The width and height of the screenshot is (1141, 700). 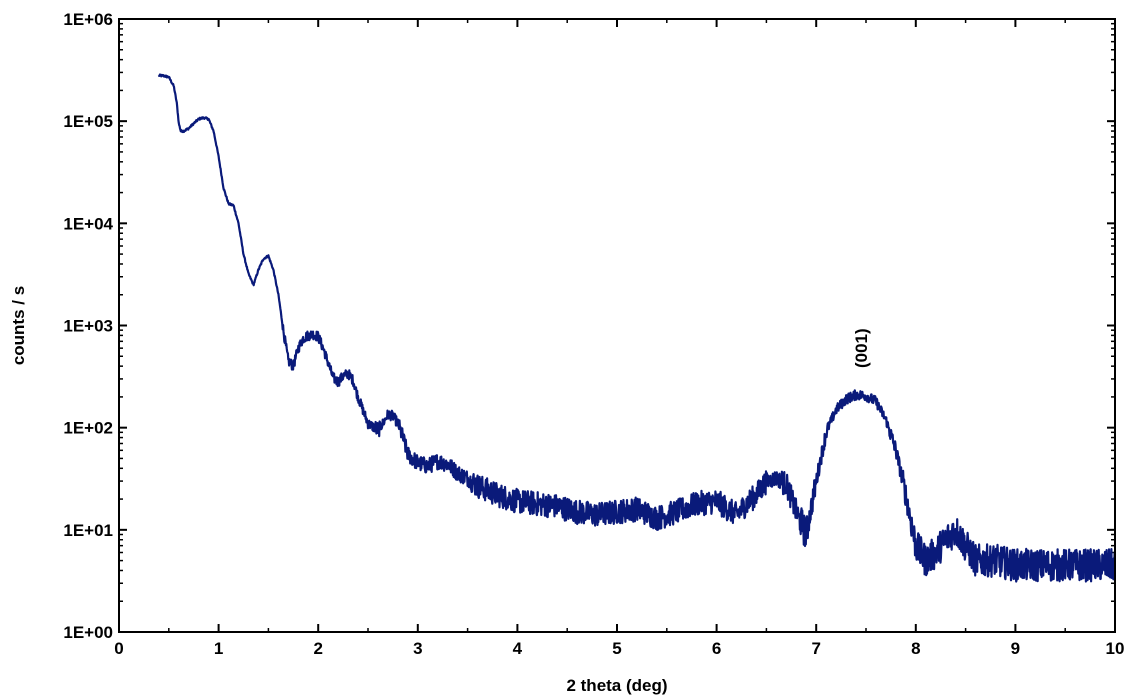 I want to click on x-tick-label: 3, so click(x=417, y=648).